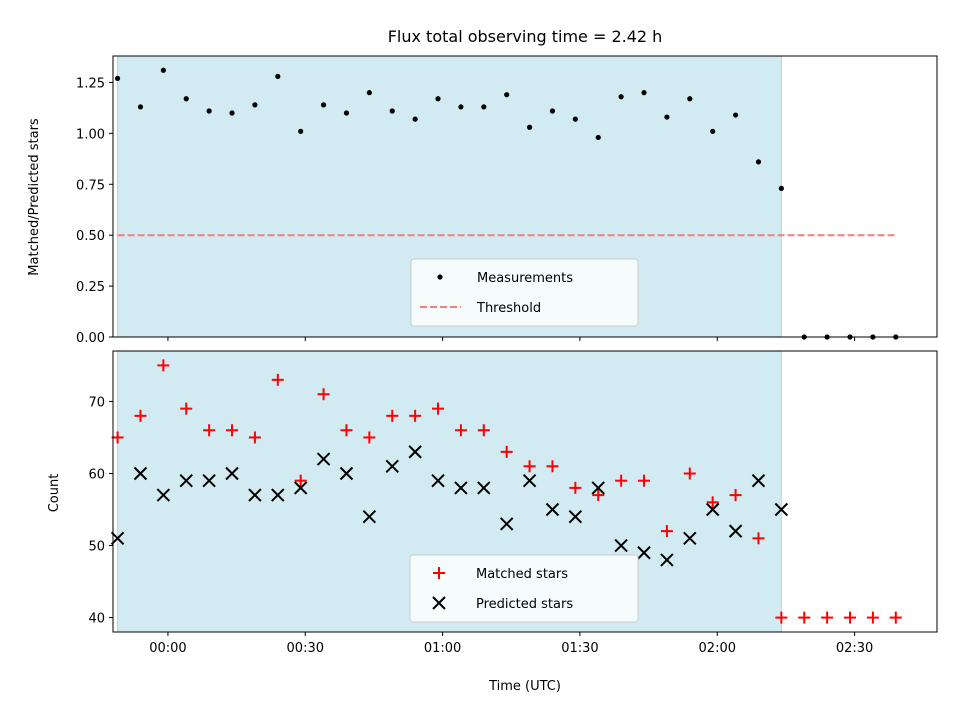 This screenshot has height=724, width=960. I want to click on chart-title: Flux total observing time = 2.42 h, so click(525, 36).